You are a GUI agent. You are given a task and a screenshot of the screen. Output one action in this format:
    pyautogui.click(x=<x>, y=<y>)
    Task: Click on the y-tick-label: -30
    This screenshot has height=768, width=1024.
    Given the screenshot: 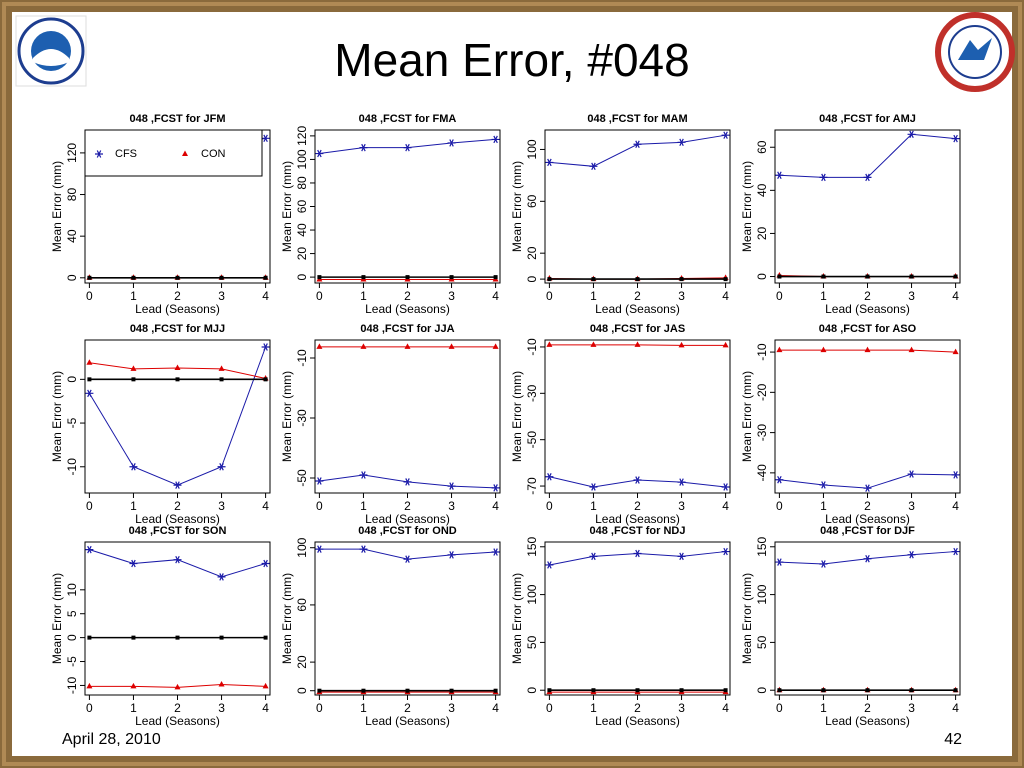 What is the action you would take?
    pyautogui.click(x=302, y=418)
    